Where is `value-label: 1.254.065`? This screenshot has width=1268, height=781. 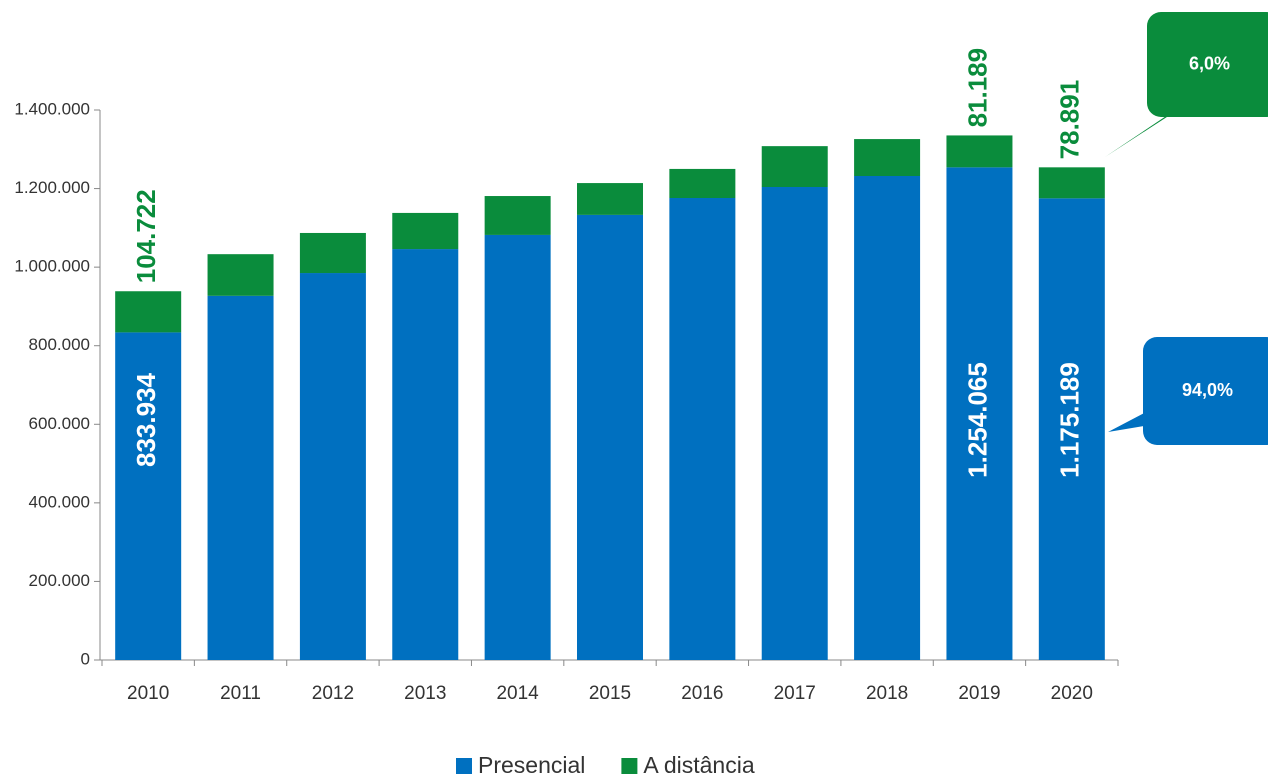
value-label: 1.254.065 is located at coordinates (977, 420).